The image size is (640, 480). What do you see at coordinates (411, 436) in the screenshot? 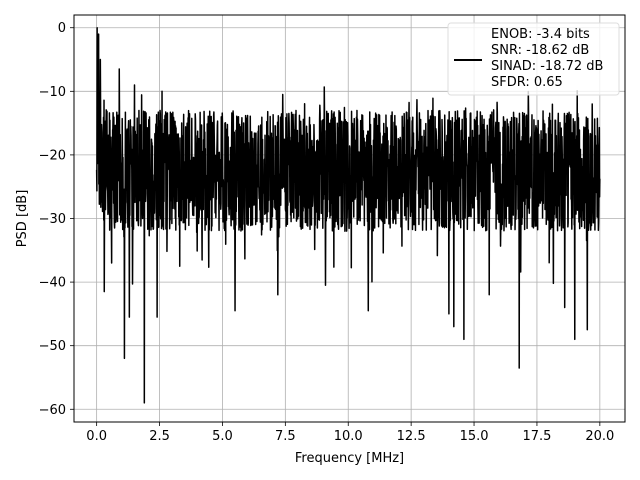
I see `x-tick-label: 12.5` at bounding box center [411, 436].